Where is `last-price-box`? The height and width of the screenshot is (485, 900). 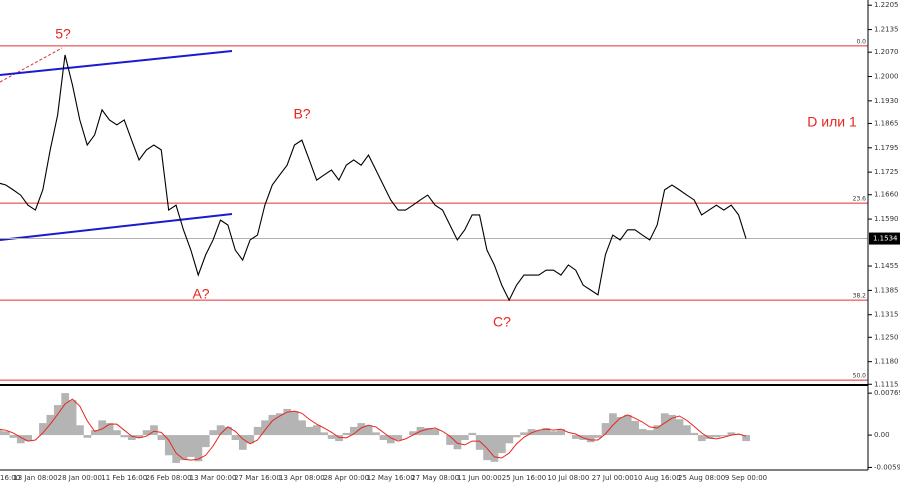
last-price-box is located at coordinates (884, 238).